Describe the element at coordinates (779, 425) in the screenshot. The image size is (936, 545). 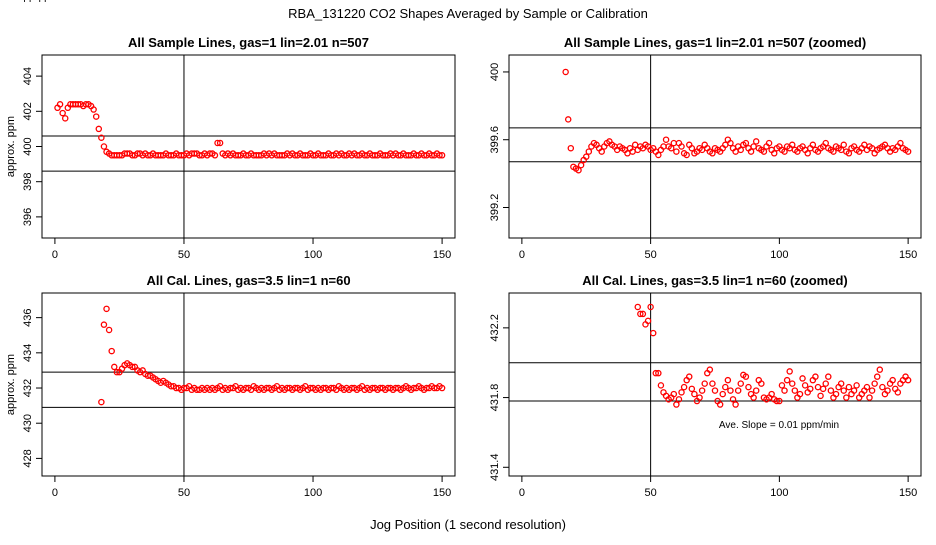
I see `chart-annotation: Ave. Slope = 0.01 ppm/min` at that location.